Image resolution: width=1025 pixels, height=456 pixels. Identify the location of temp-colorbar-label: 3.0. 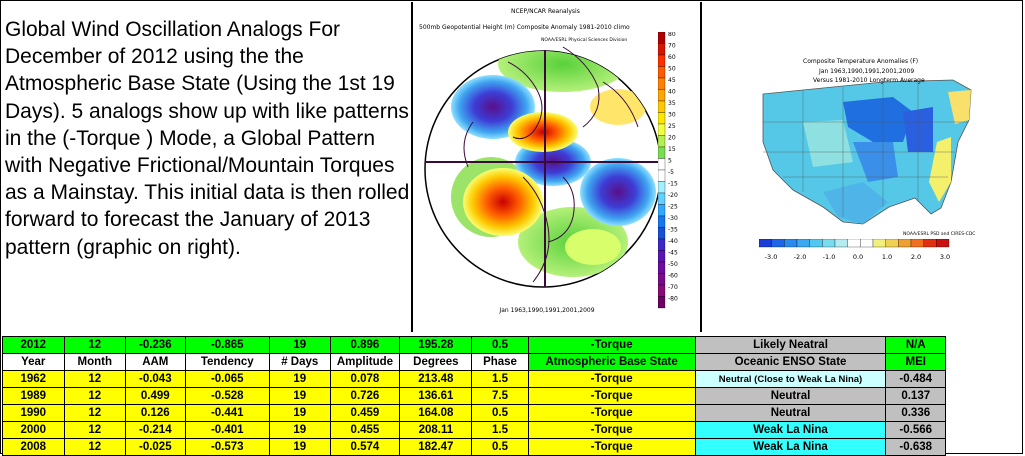
(945, 257).